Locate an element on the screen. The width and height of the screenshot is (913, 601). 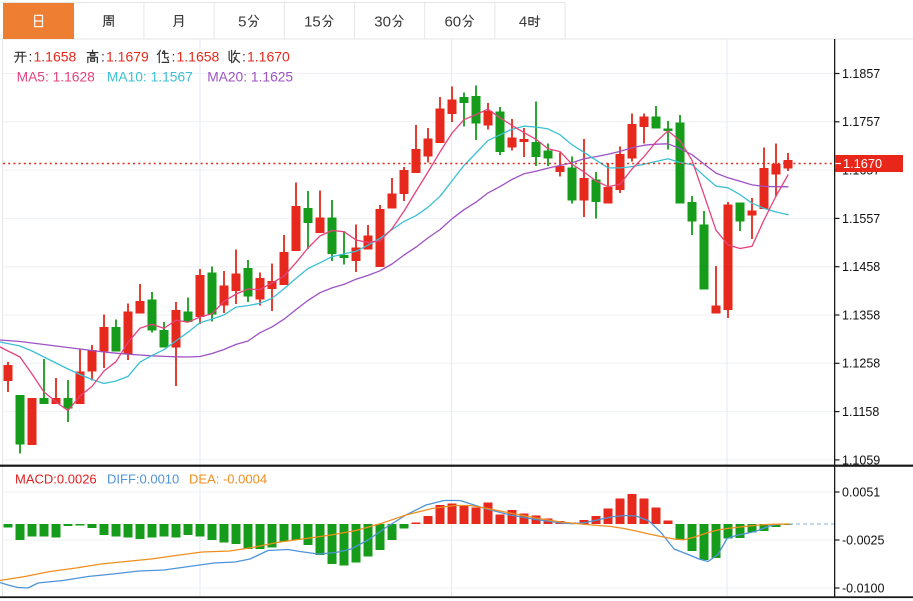
svg-text: 1.1358 is located at coordinates (861, 315).